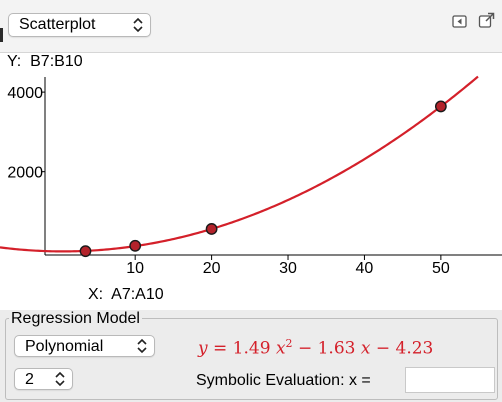  I want to click on collapse-panel-icon, so click(460, 22).